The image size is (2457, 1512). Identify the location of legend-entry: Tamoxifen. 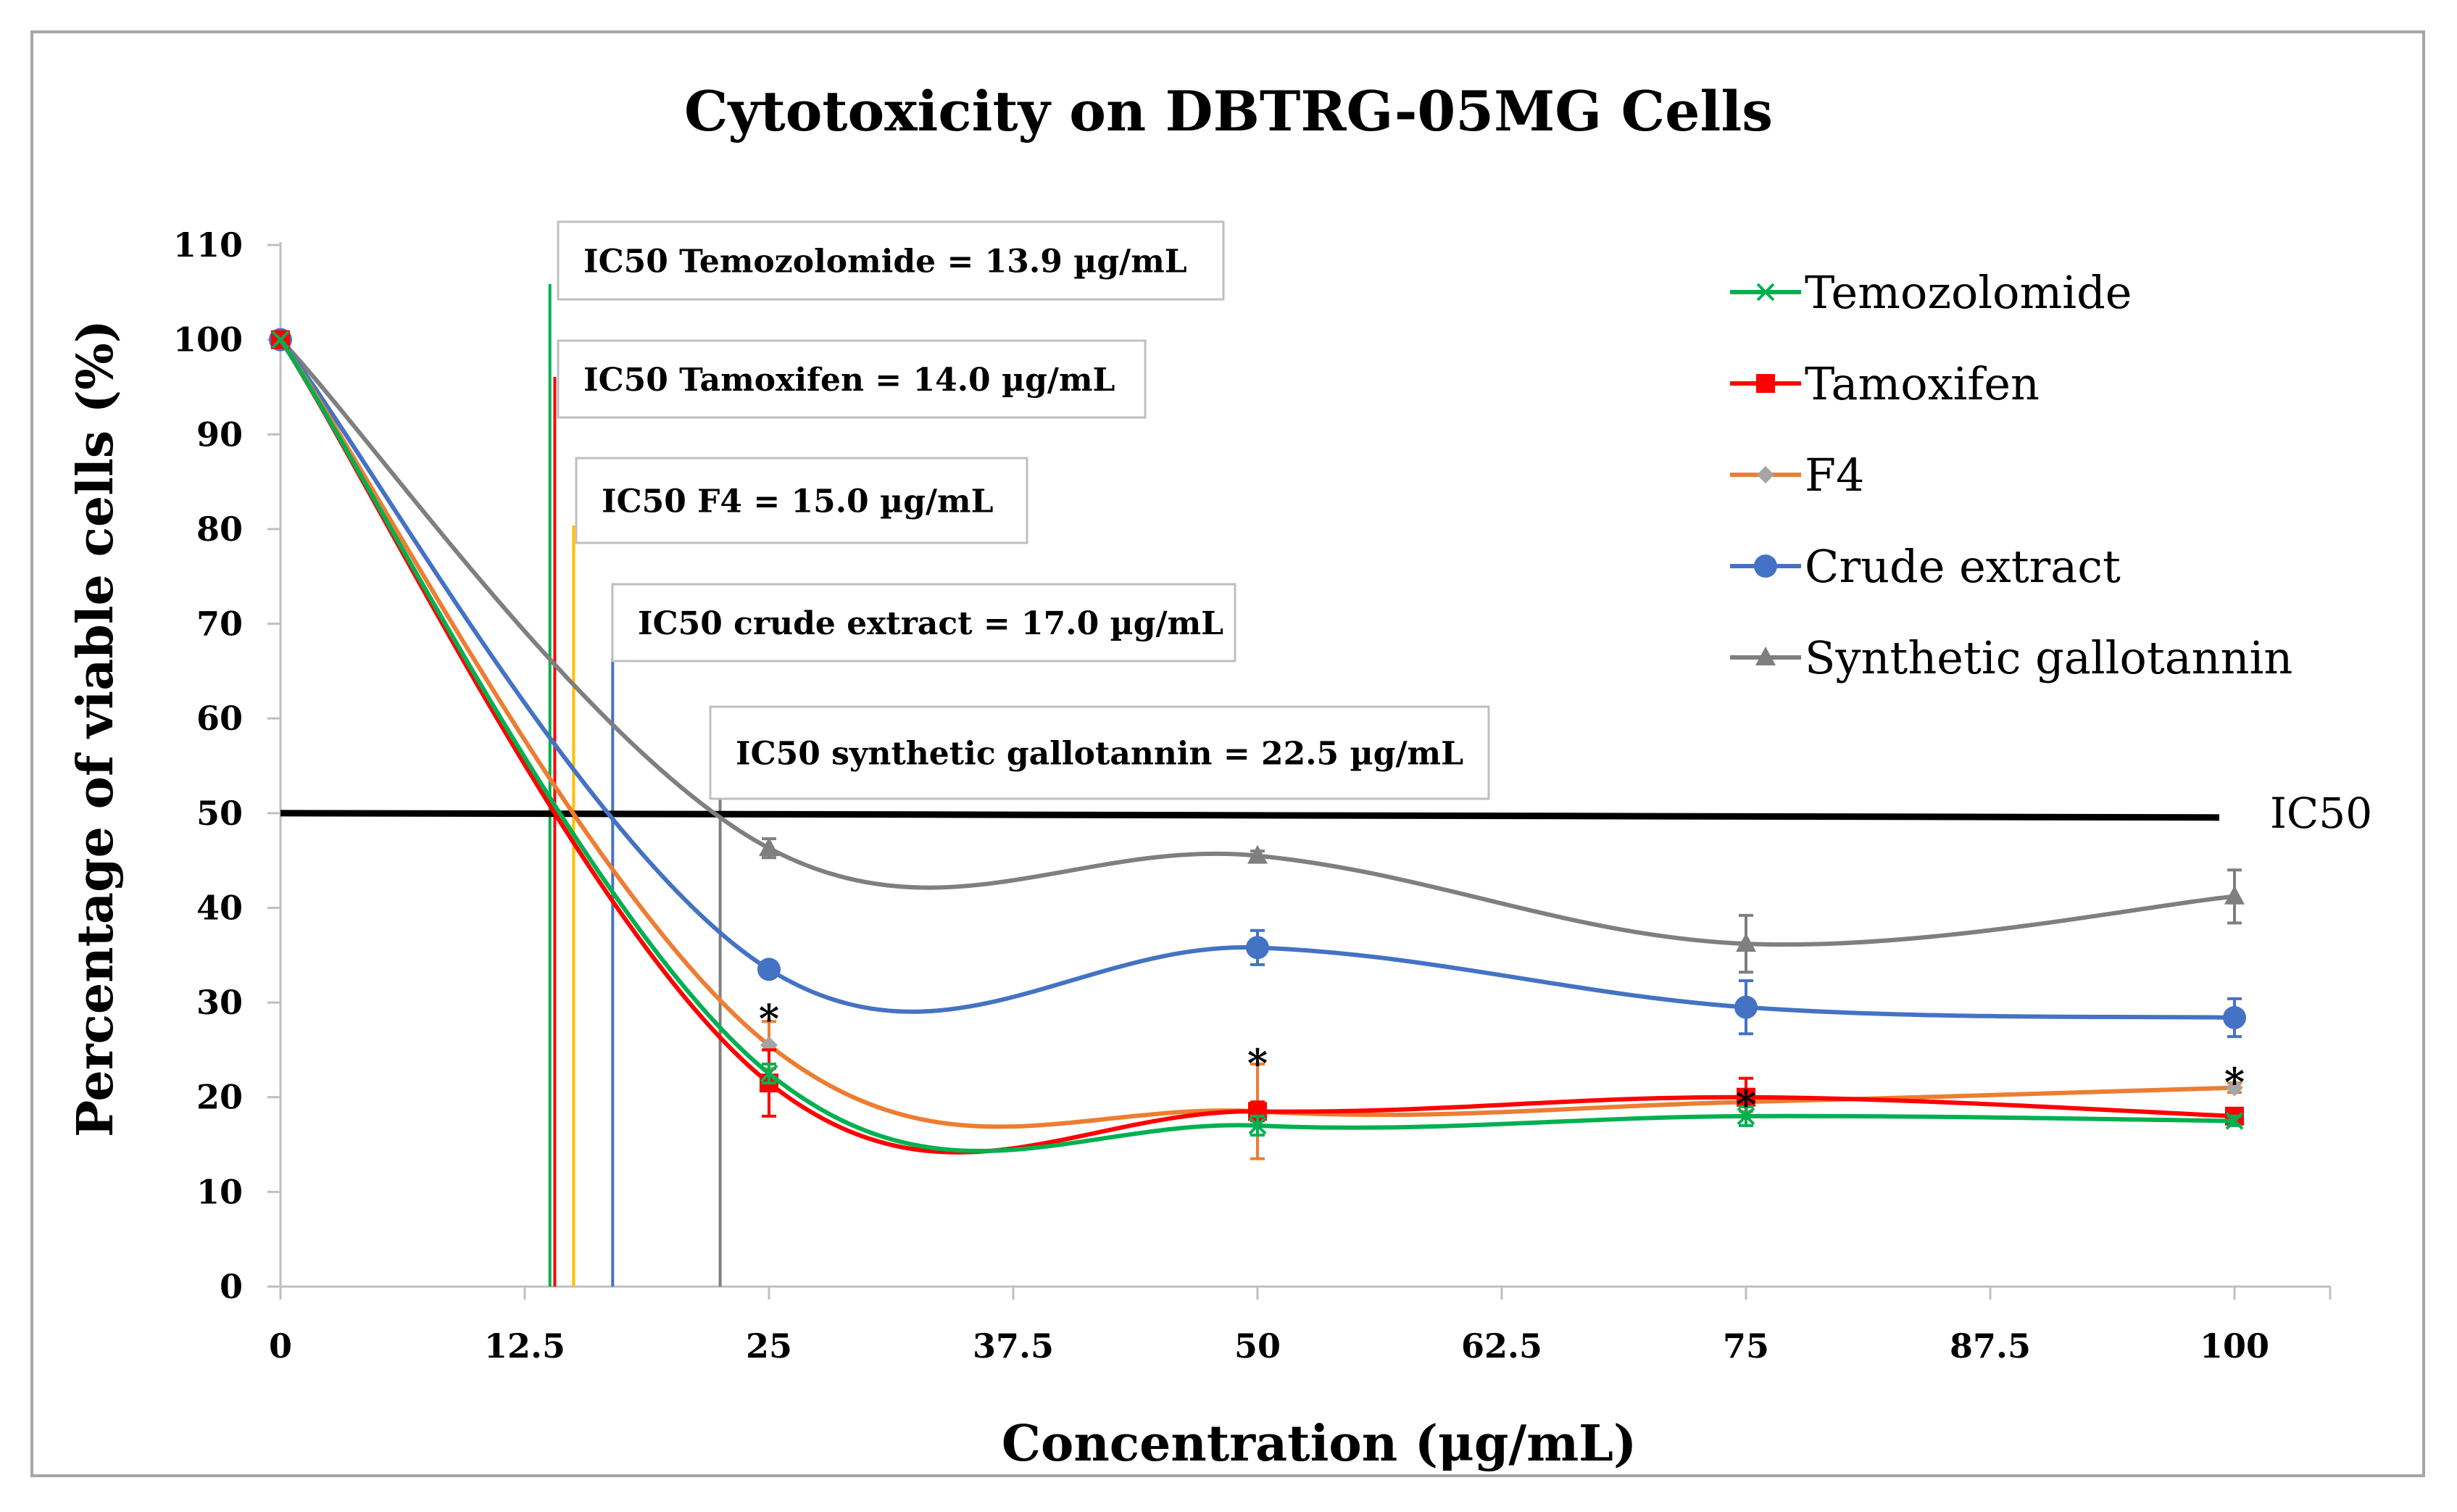
(1885, 383).